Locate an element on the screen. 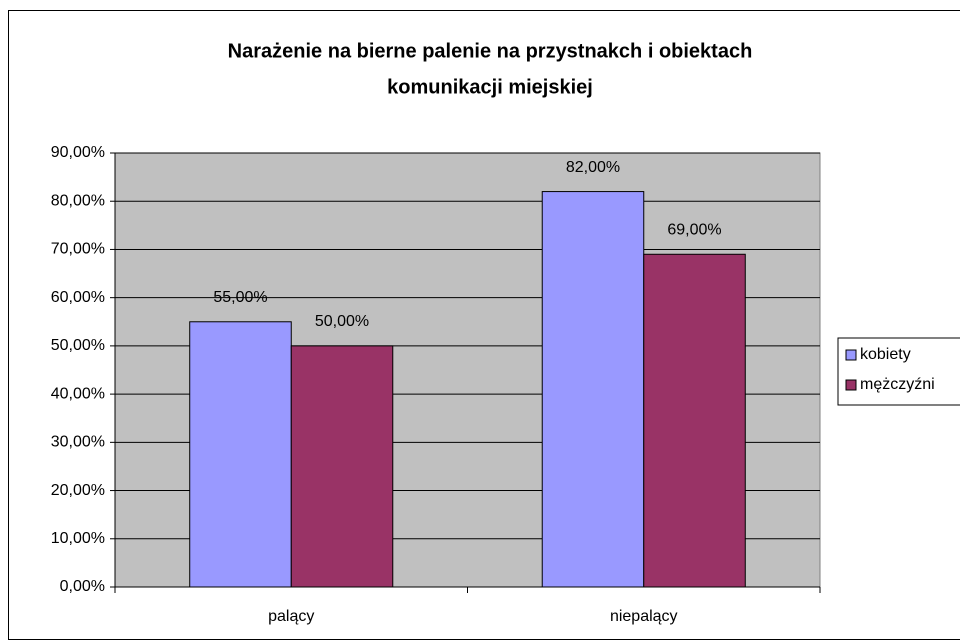  legend-label: kobiety is located at coordinates (885, 354).